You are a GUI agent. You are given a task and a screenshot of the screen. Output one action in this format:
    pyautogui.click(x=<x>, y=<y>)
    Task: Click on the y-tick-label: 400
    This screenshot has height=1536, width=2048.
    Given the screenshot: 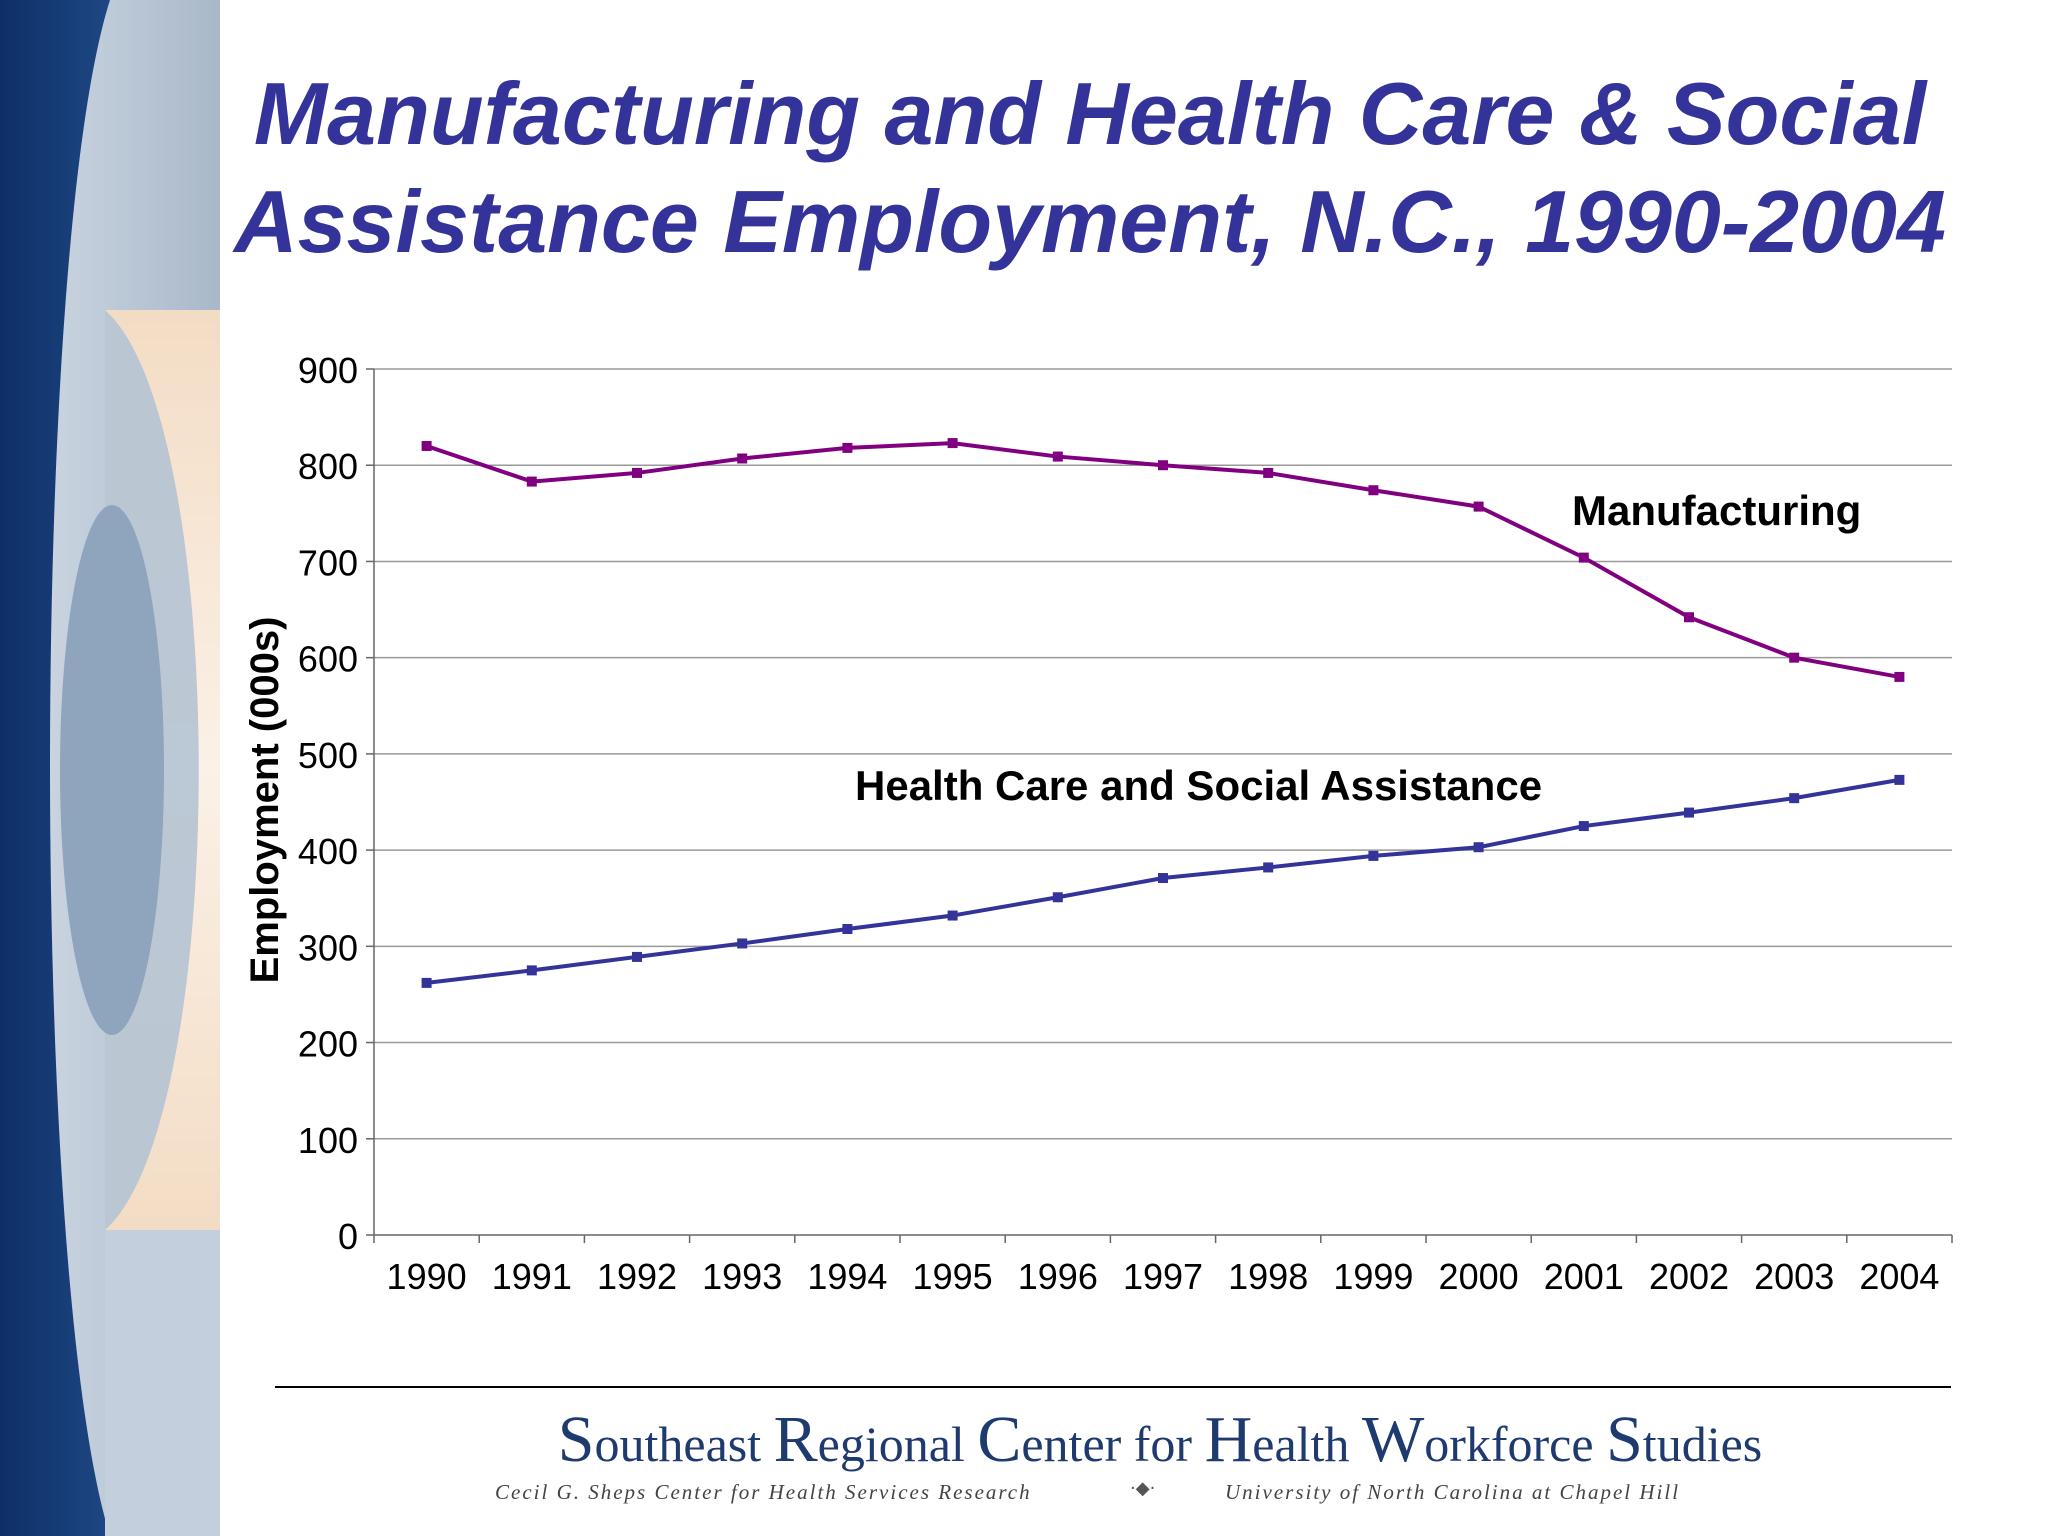 What is the action you would take?
    pyautogui.click(x=328, y=851)
    